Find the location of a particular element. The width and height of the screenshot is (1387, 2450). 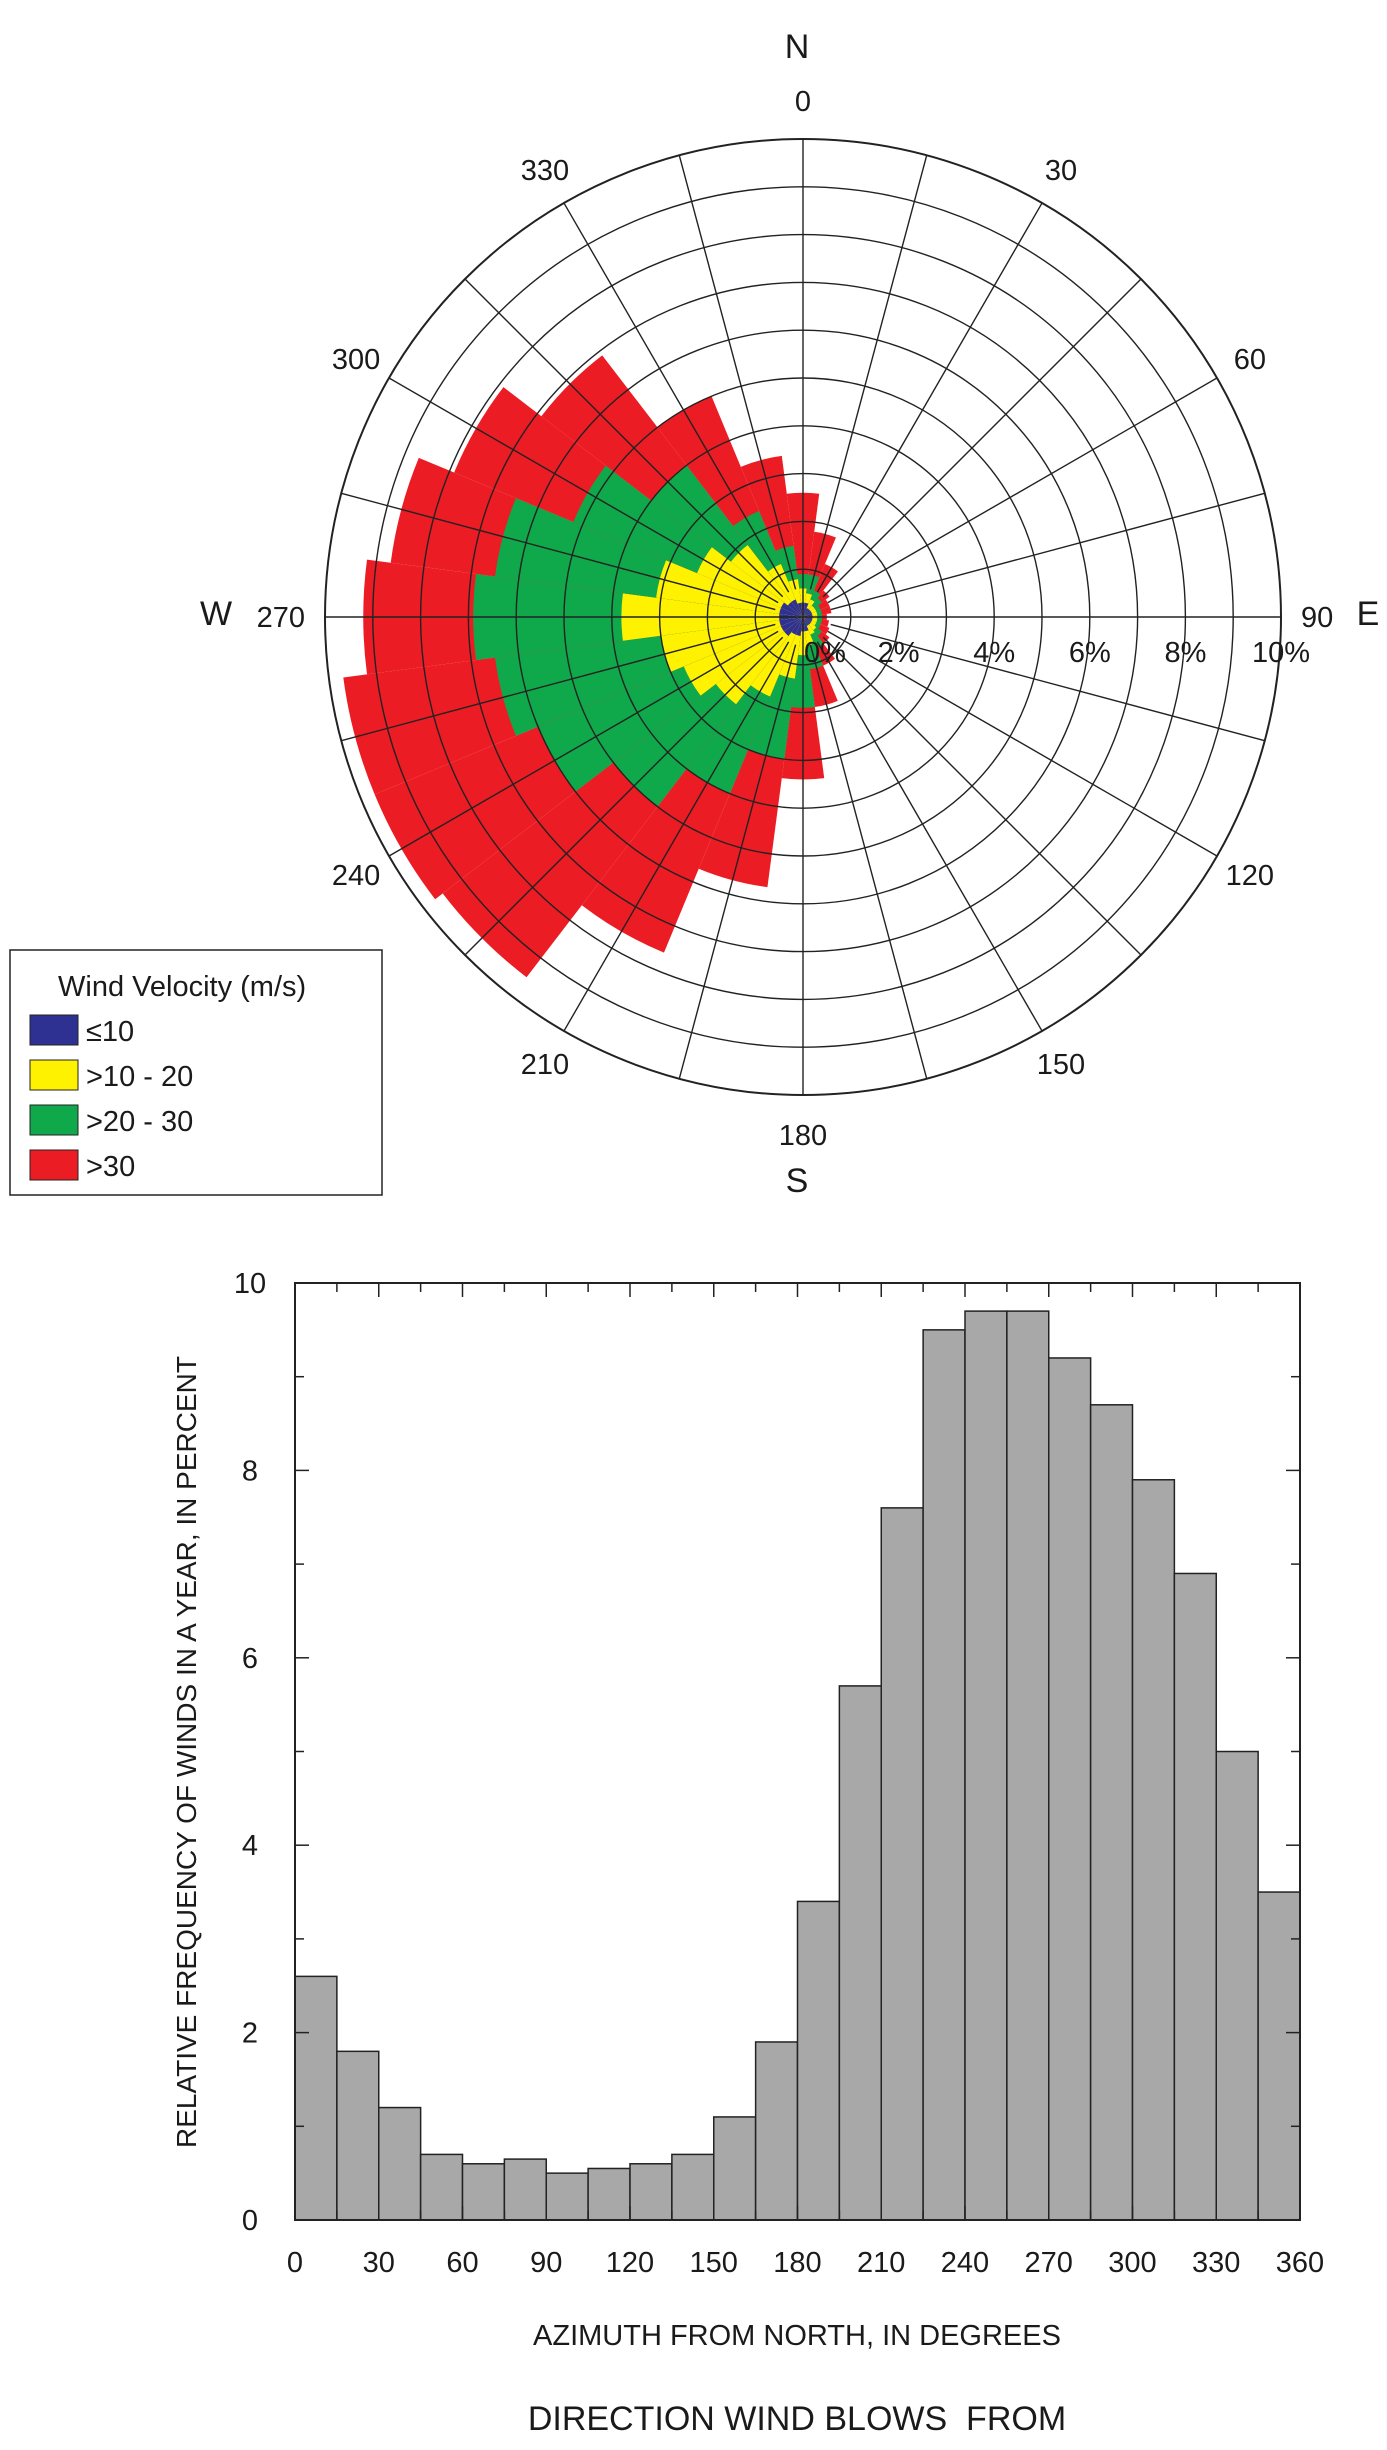

compass-south: S is located at coordinates (797, 1181).